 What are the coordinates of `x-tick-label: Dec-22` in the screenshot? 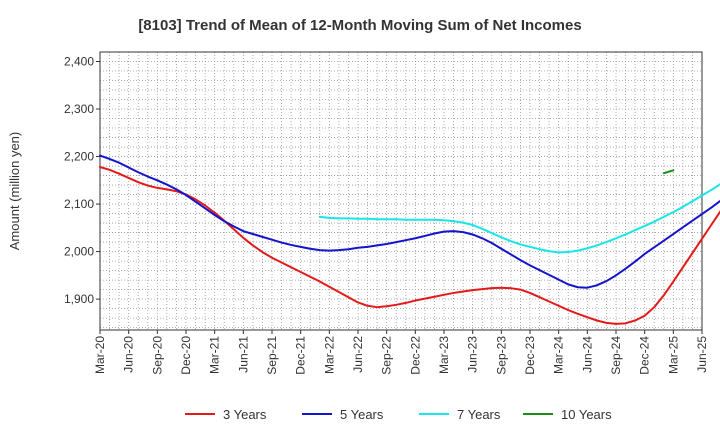 It's located at (415, 355).